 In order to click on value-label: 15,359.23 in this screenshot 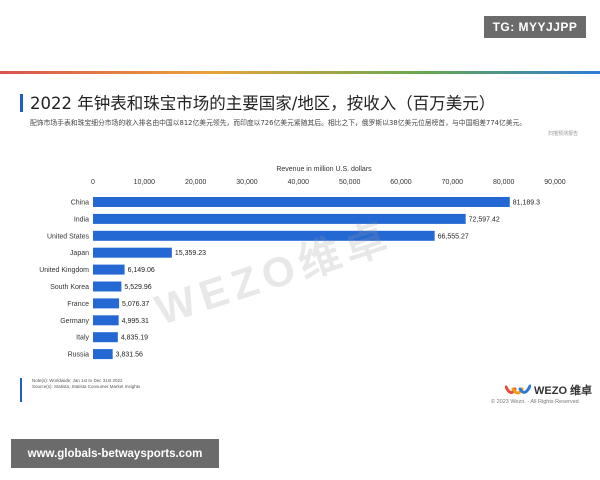, I will do `click(190, 253)`.